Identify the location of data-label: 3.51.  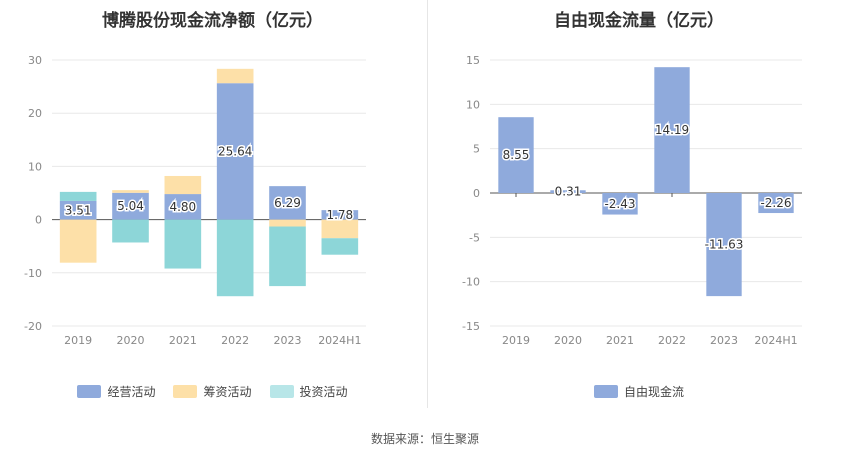
(78, 210).